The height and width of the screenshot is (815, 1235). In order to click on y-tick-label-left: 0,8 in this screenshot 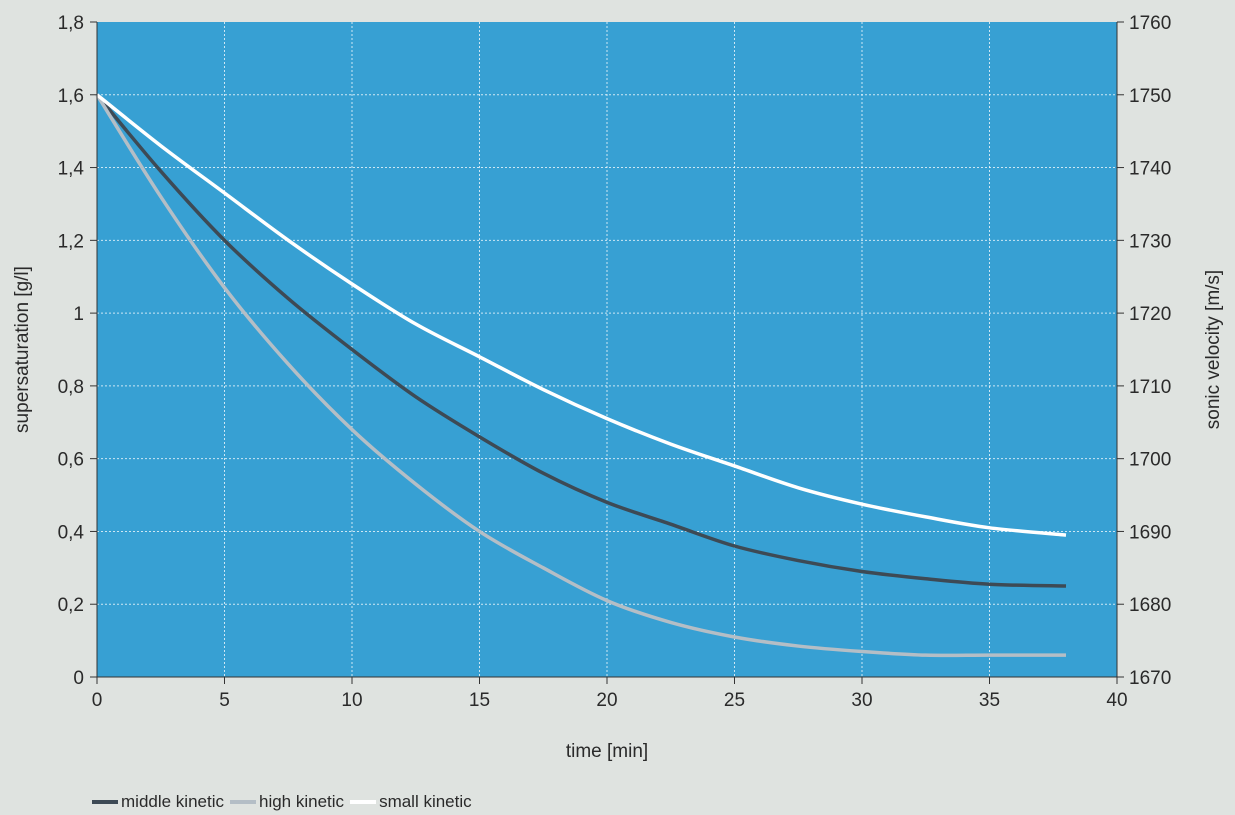, I will do `click(71, 387)`.